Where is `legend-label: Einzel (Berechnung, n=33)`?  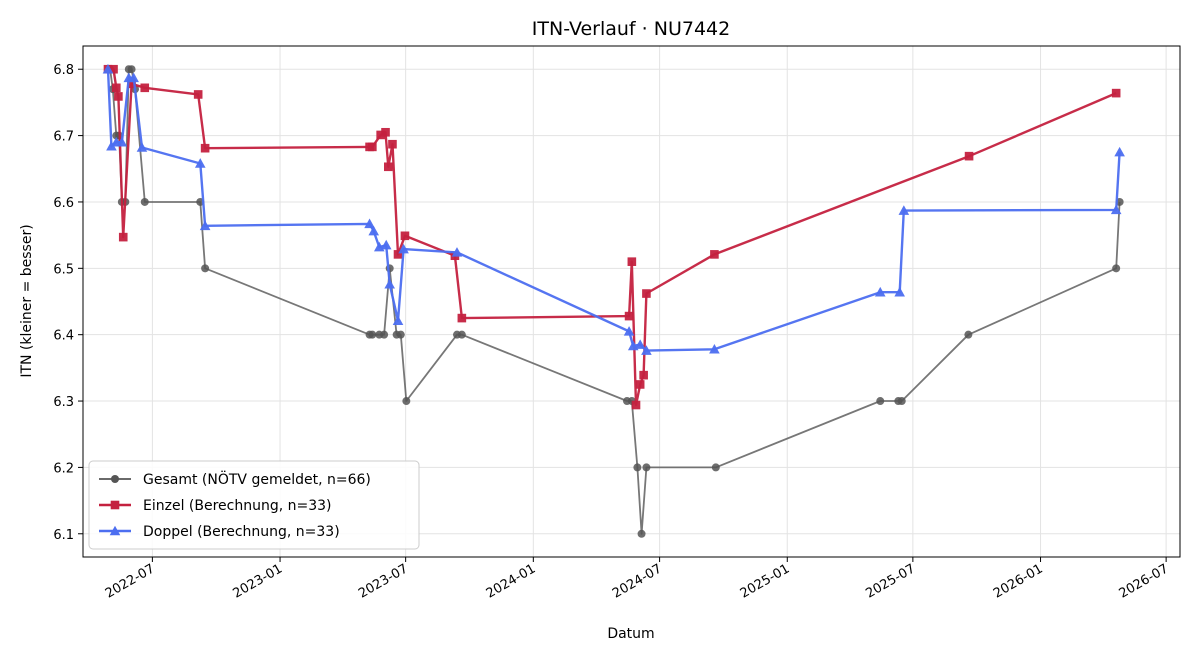 legend-label: Einzel (Berechnung, n=33) is located at coordinates (237, 506).